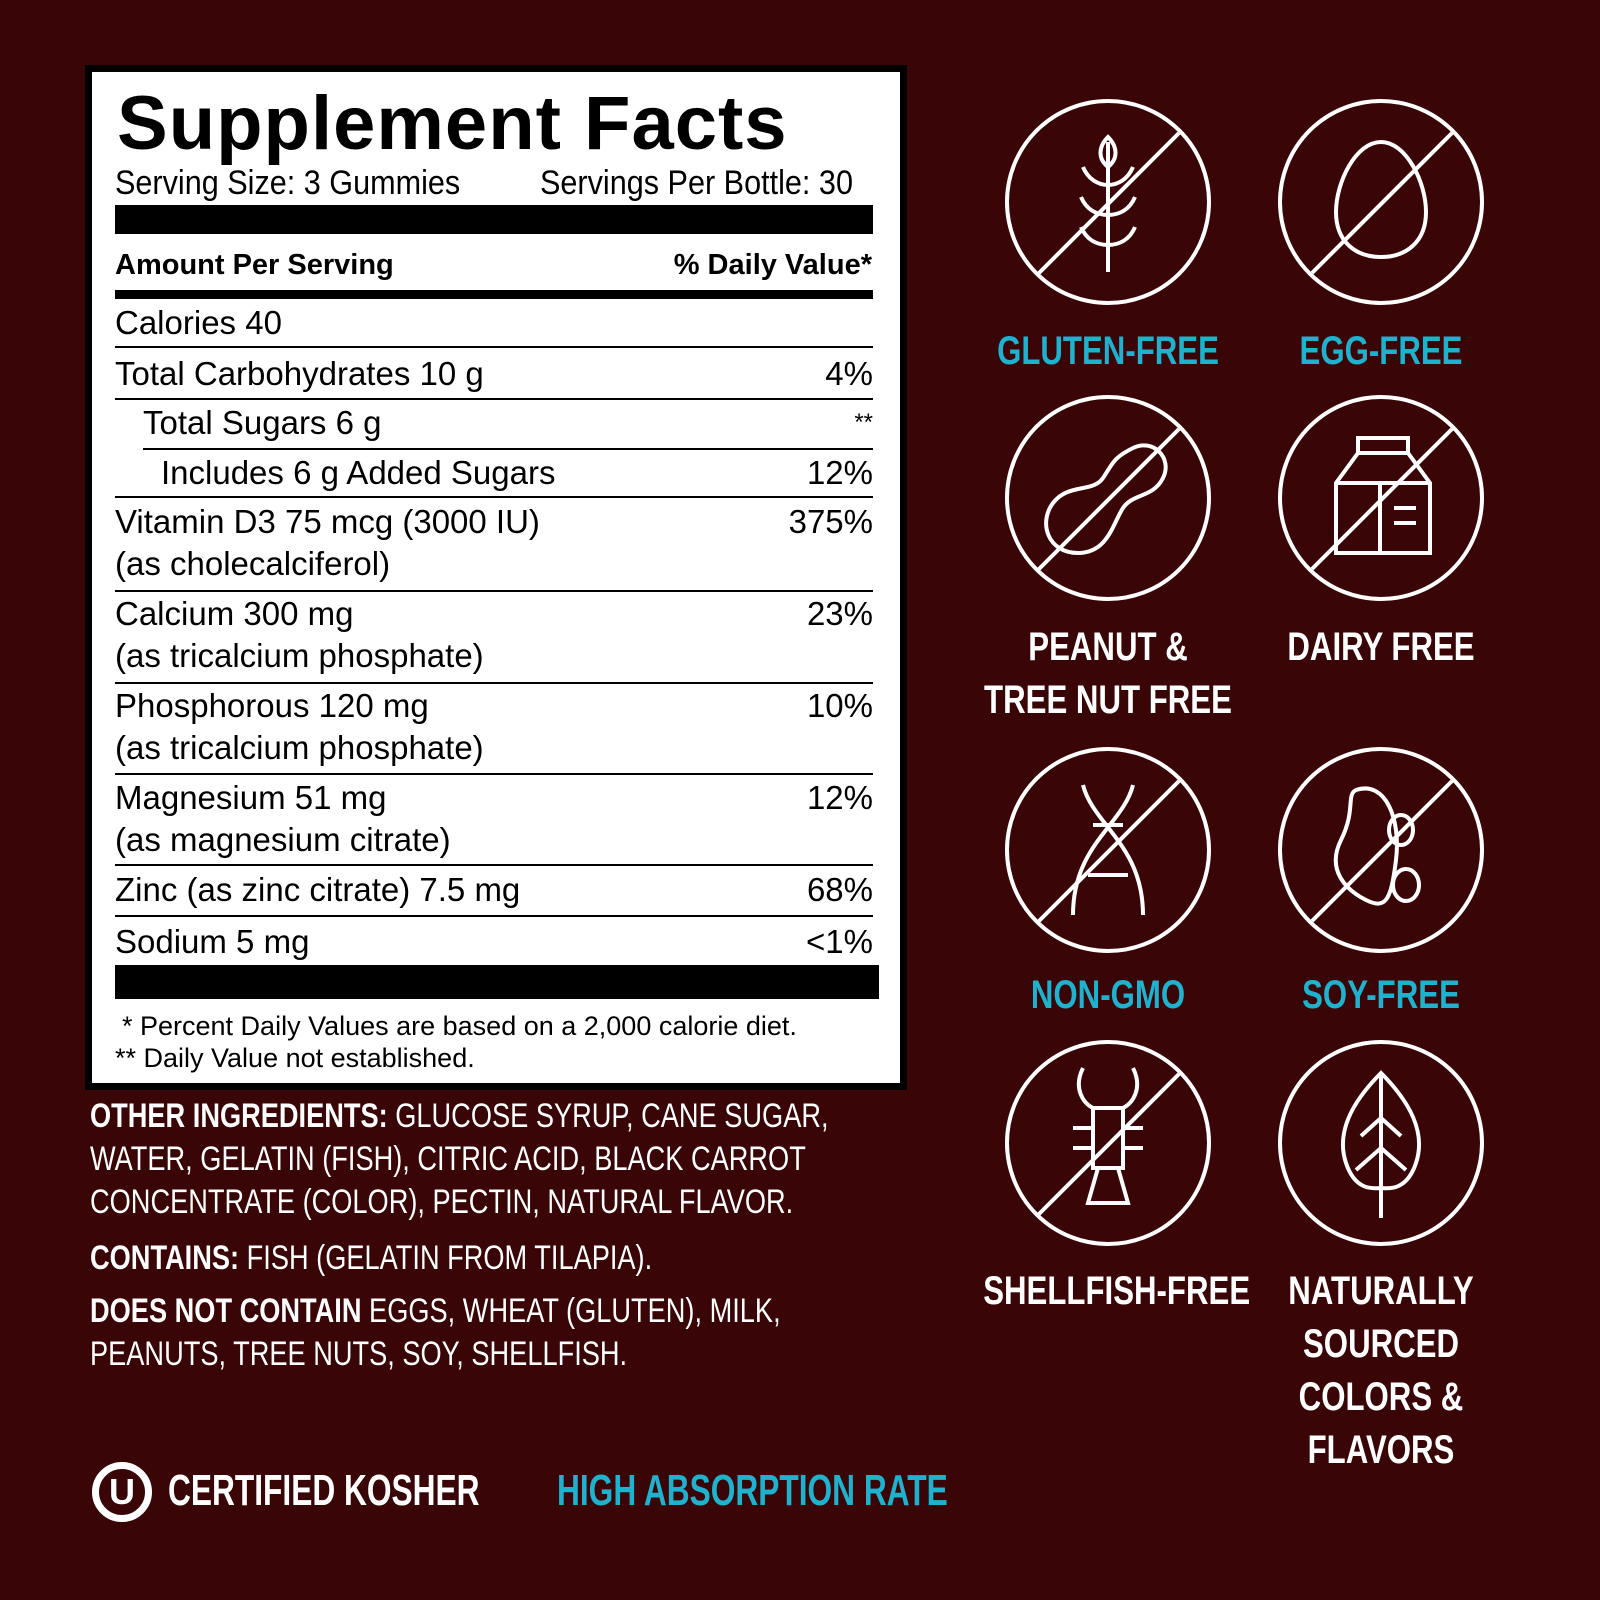 The height and width of the screenshot is (1600, 1600). I want to click on certified-kosher: CERTIFIED KOSHER, so click(324, 1490).